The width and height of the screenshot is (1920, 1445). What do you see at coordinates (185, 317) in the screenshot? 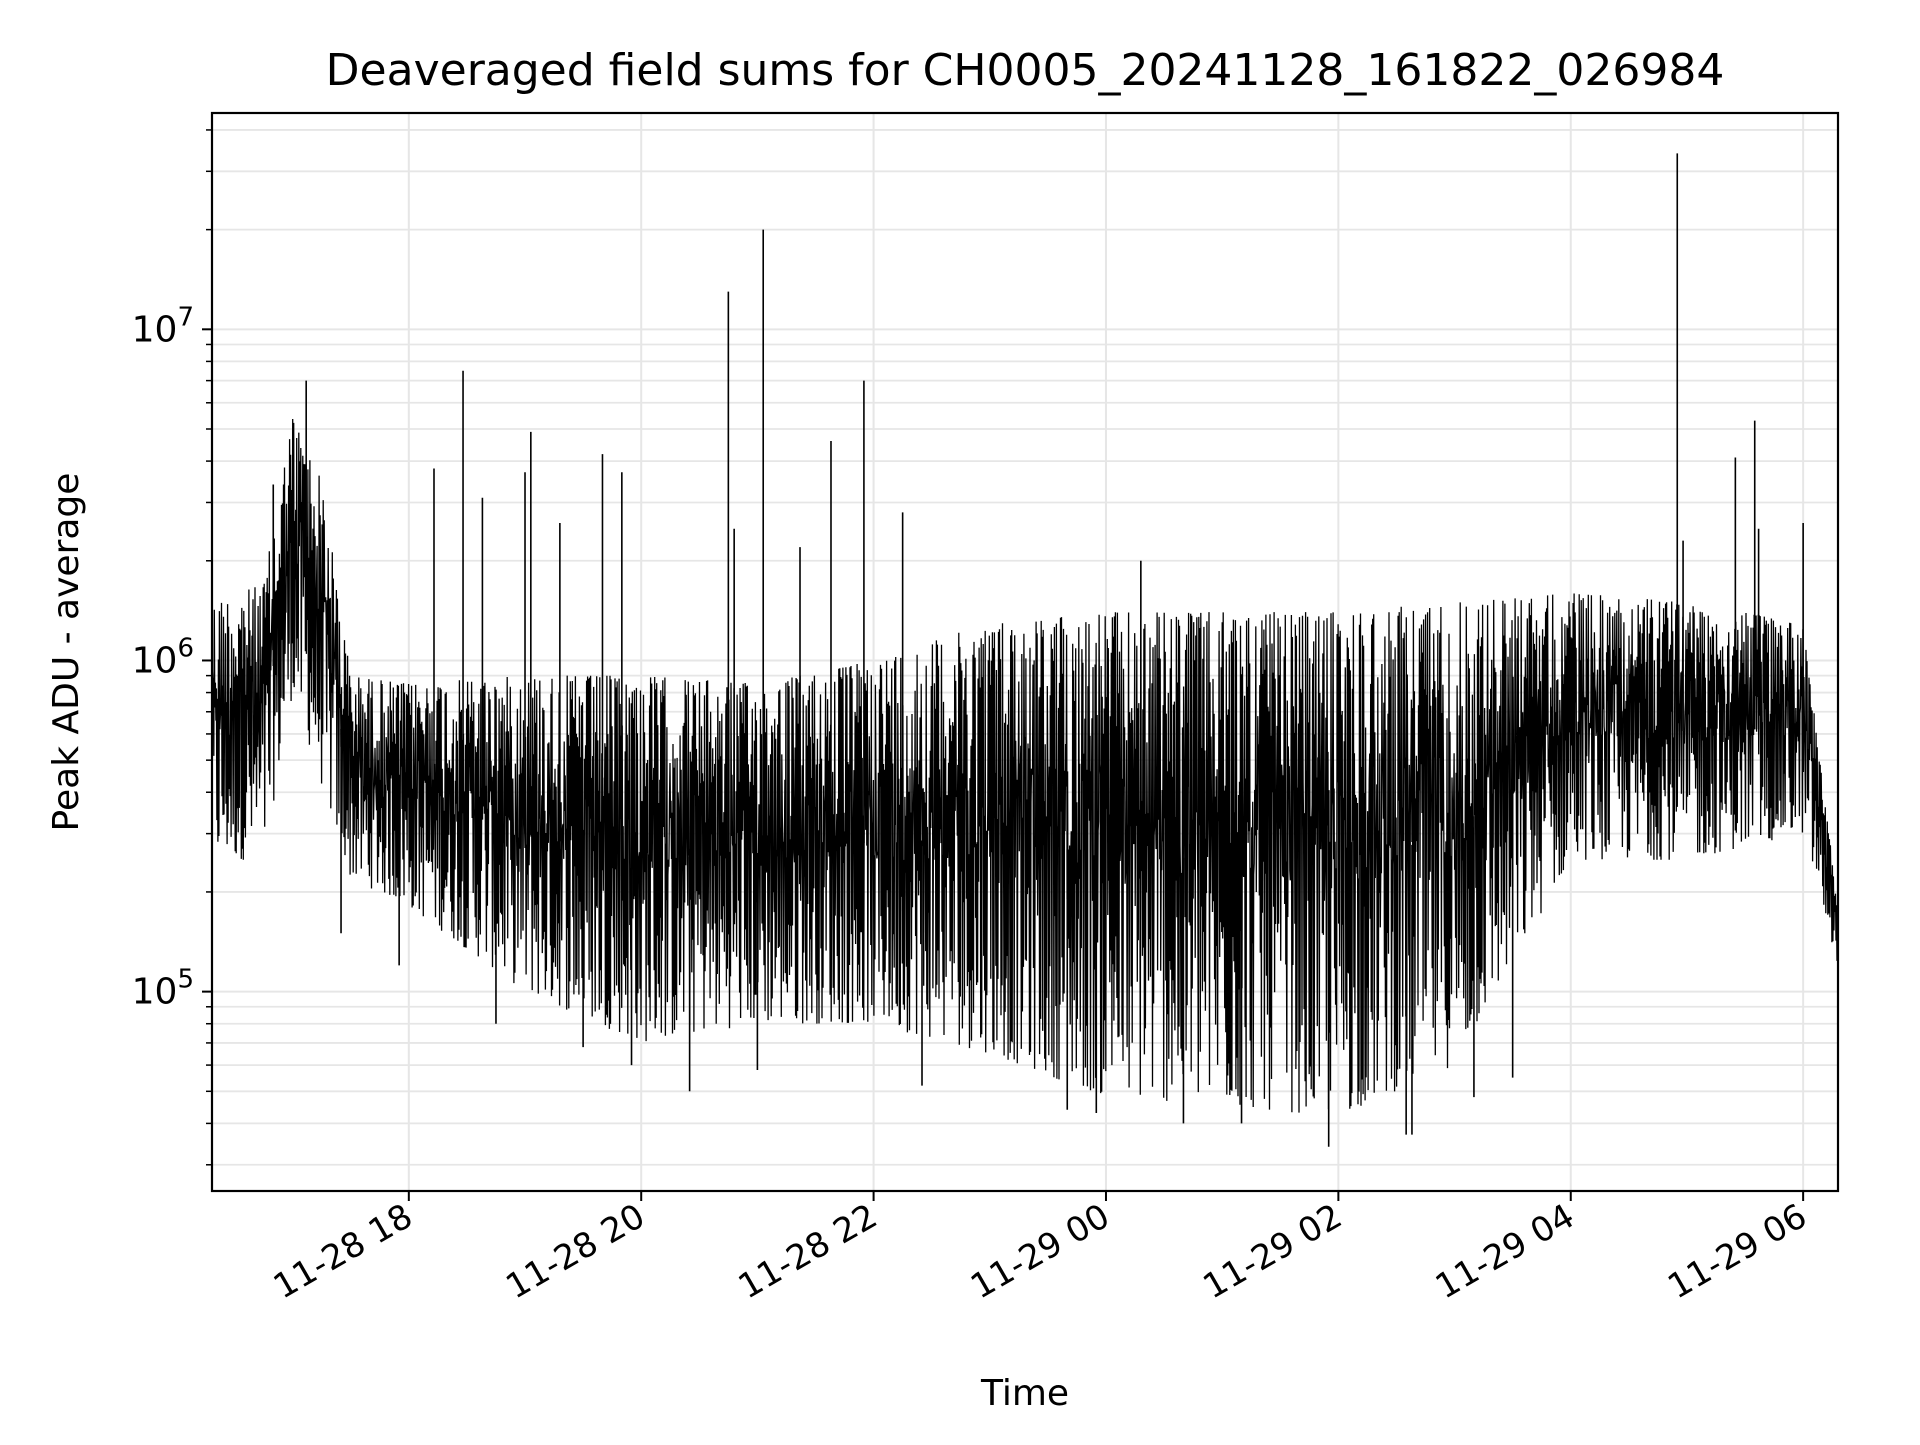
I see `y-tick-label-exponent: 7` at bounding box center [185, 317].